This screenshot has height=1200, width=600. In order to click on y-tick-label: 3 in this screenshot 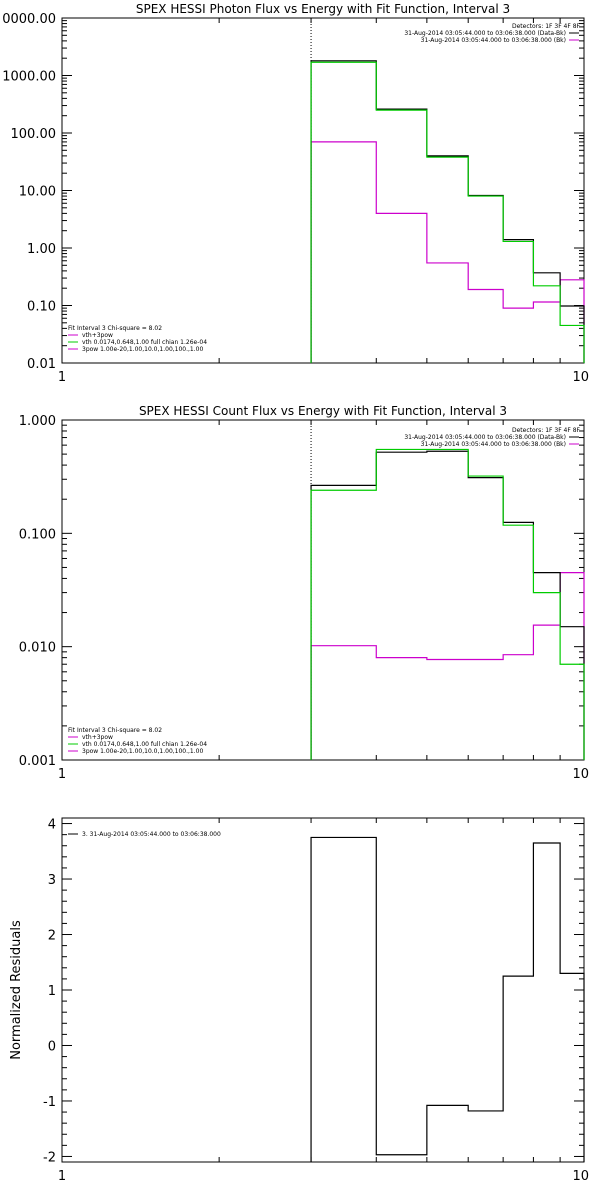, I will do `click(52, 880)`.